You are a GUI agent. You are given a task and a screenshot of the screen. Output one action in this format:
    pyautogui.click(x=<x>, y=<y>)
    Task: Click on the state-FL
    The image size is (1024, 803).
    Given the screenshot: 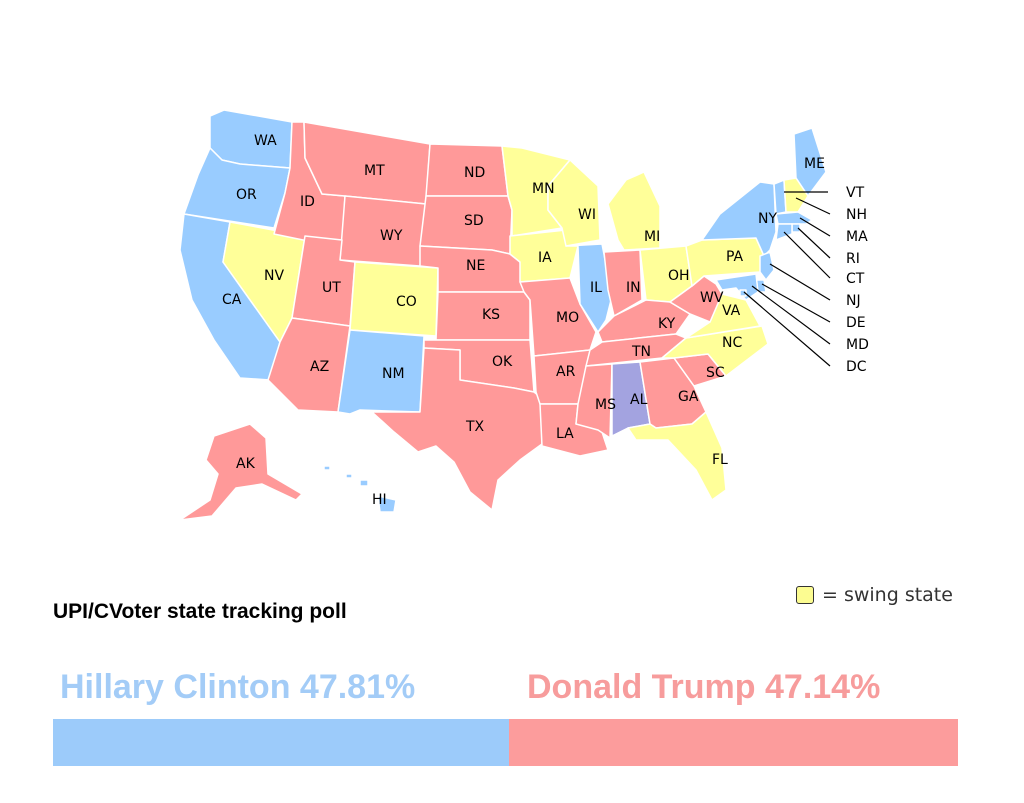 What is the action you would take?
    pyautogui.click(x=677, y=456)
    